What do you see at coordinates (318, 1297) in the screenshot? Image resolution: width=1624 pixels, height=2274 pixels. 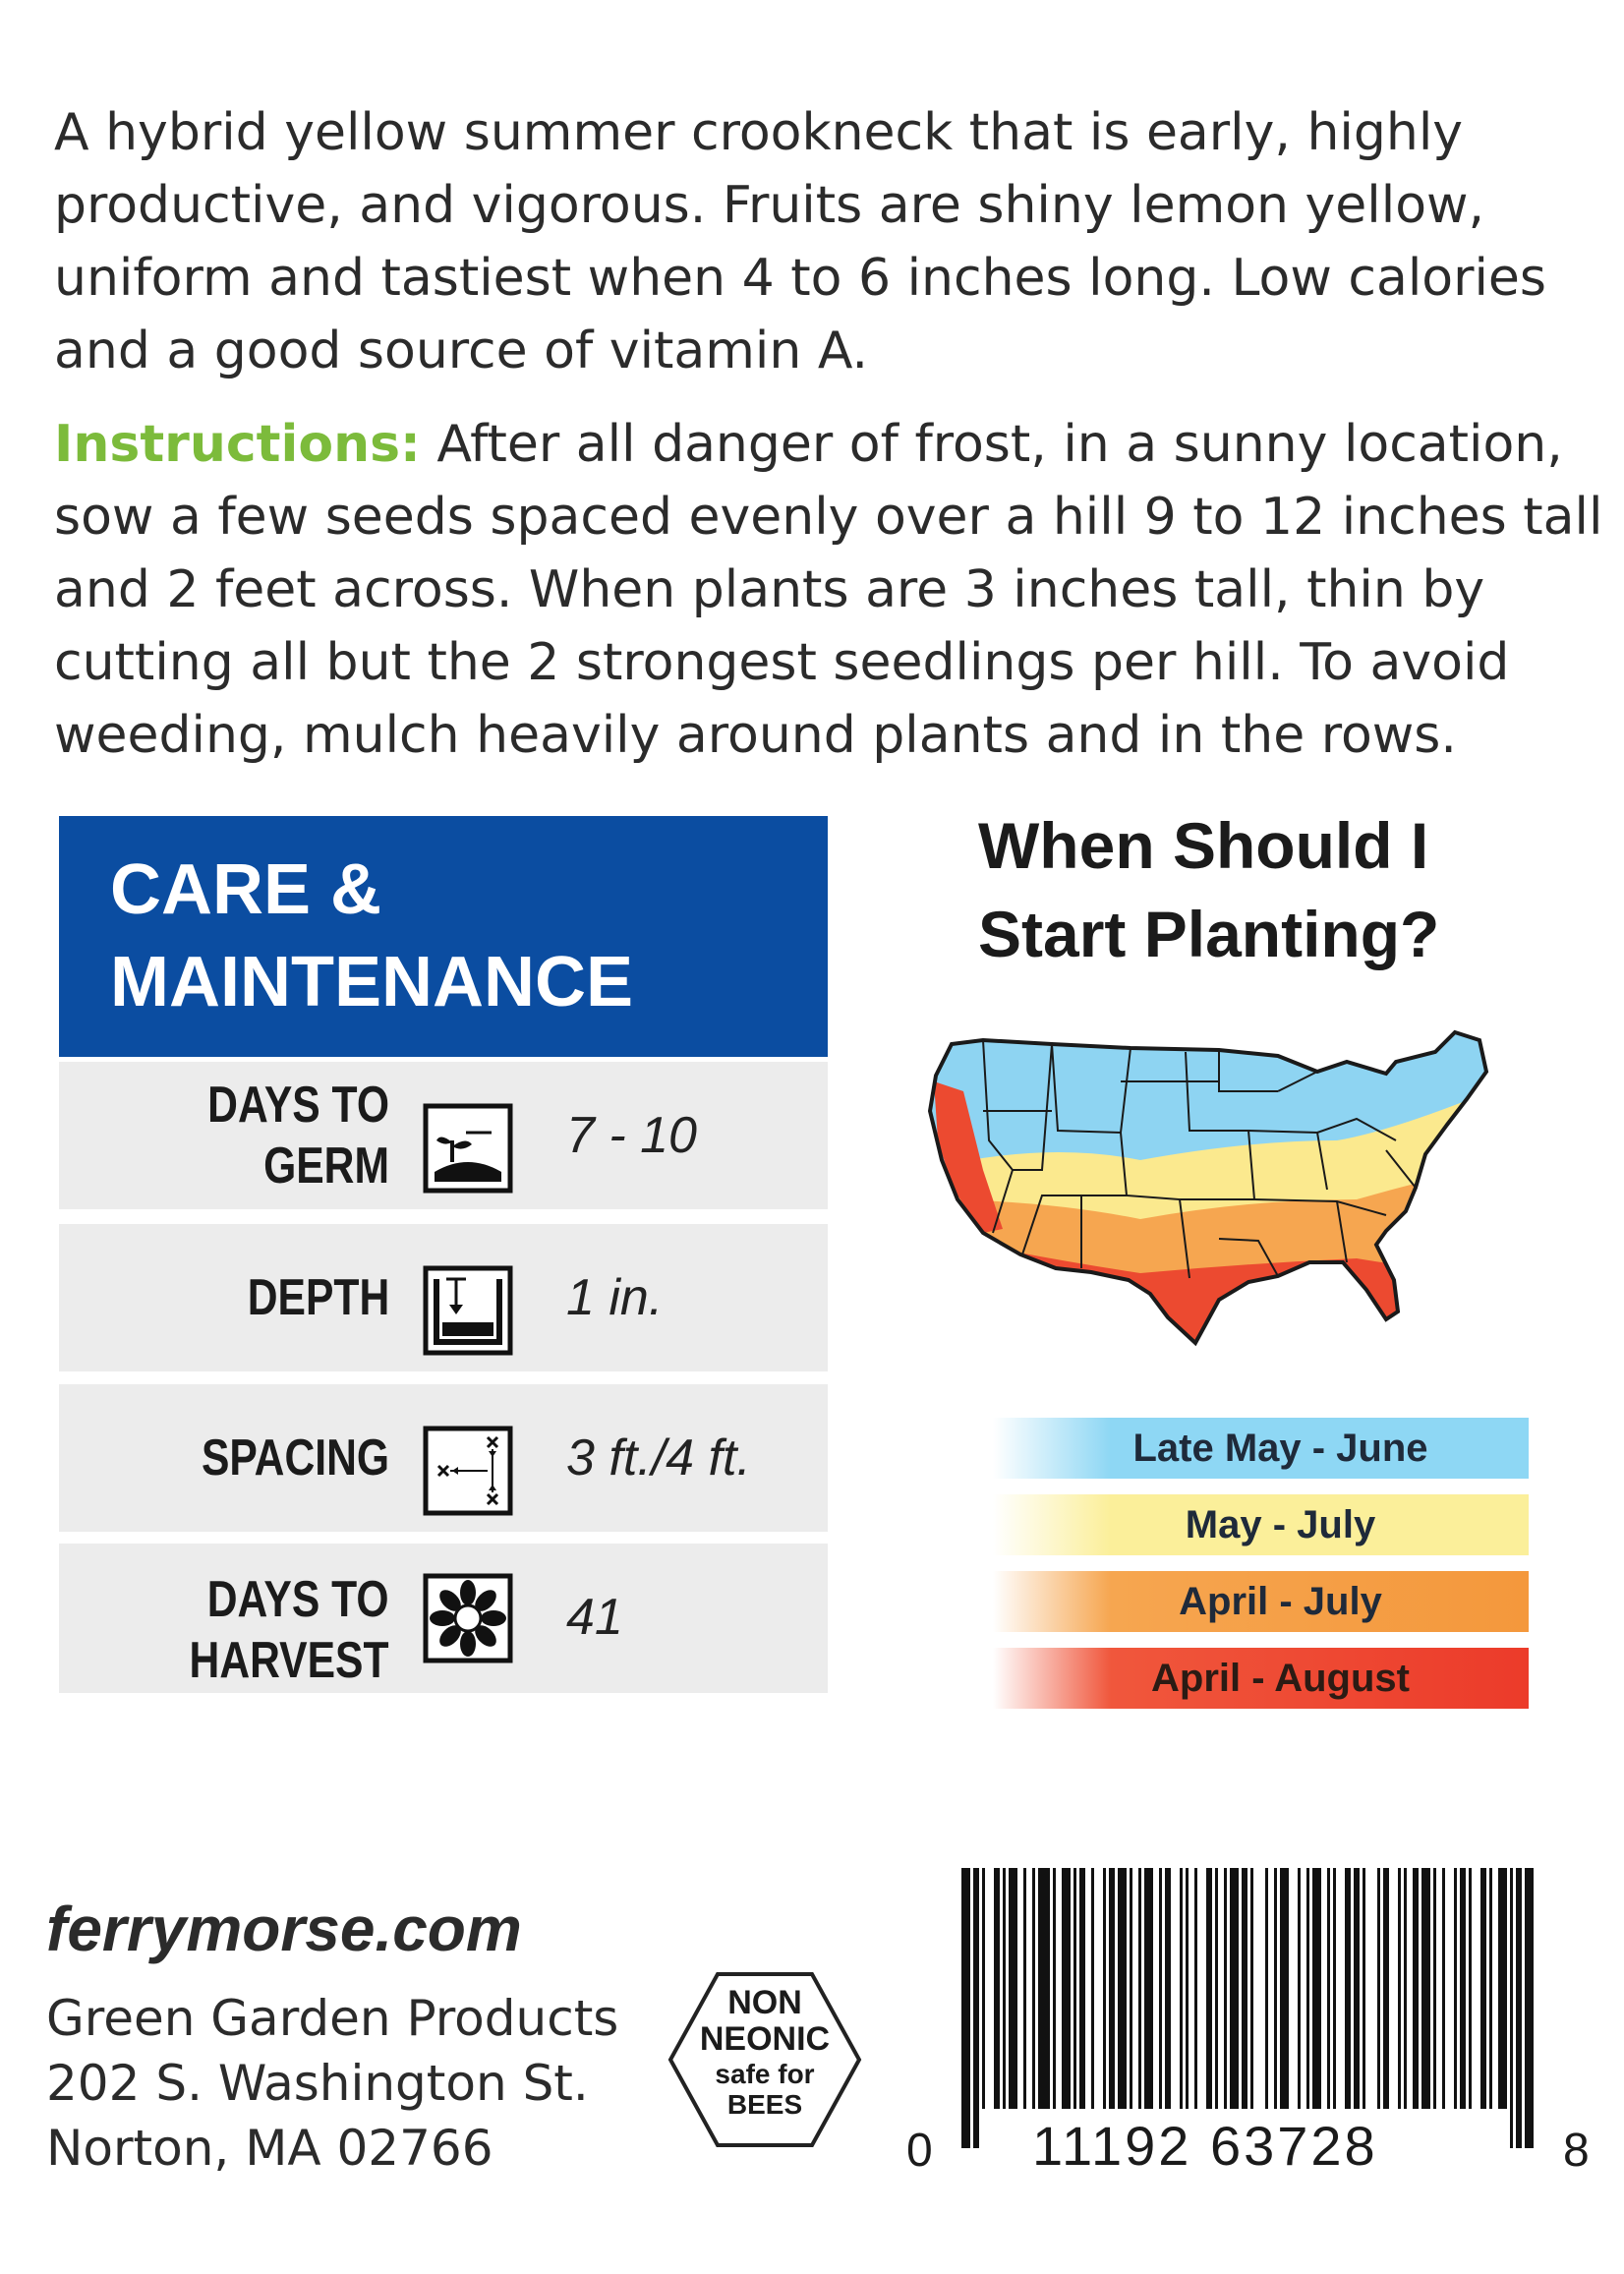 I see `depth-label: DEPTH` at bounding box center [318, 1297].